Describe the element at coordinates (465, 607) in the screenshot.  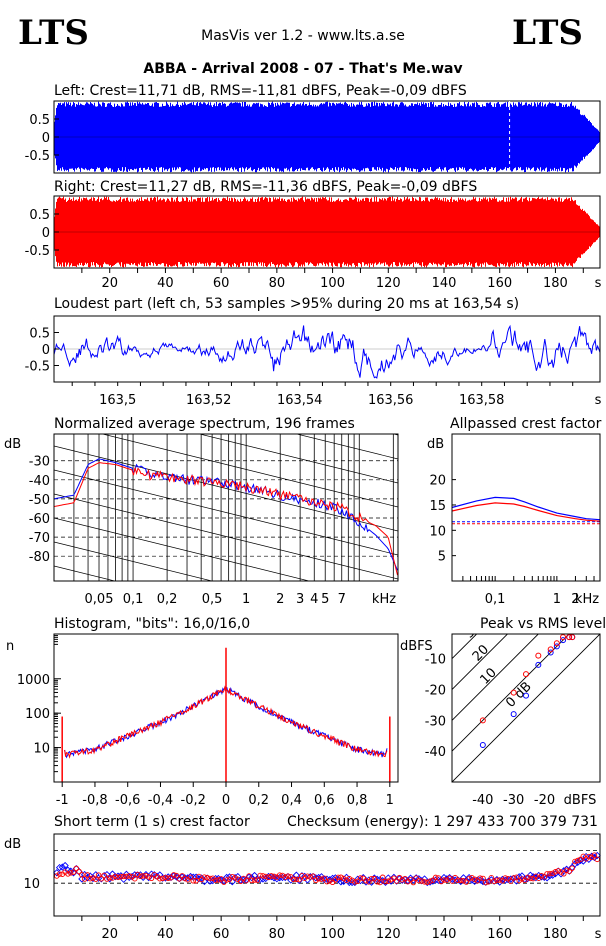
I see `peak-rms-crest-label: 40` at that location.